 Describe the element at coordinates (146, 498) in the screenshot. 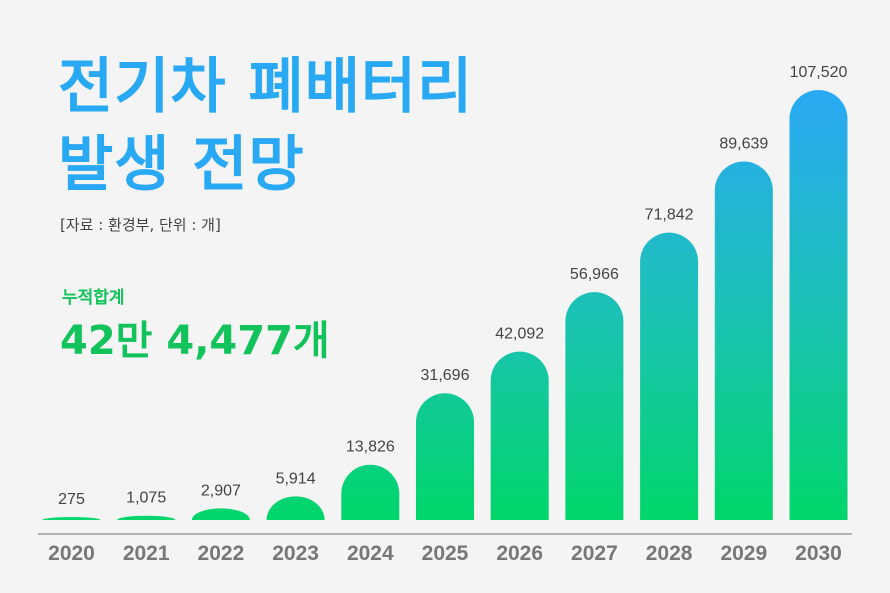

I see `value-label-2021: 1,075` at that location.